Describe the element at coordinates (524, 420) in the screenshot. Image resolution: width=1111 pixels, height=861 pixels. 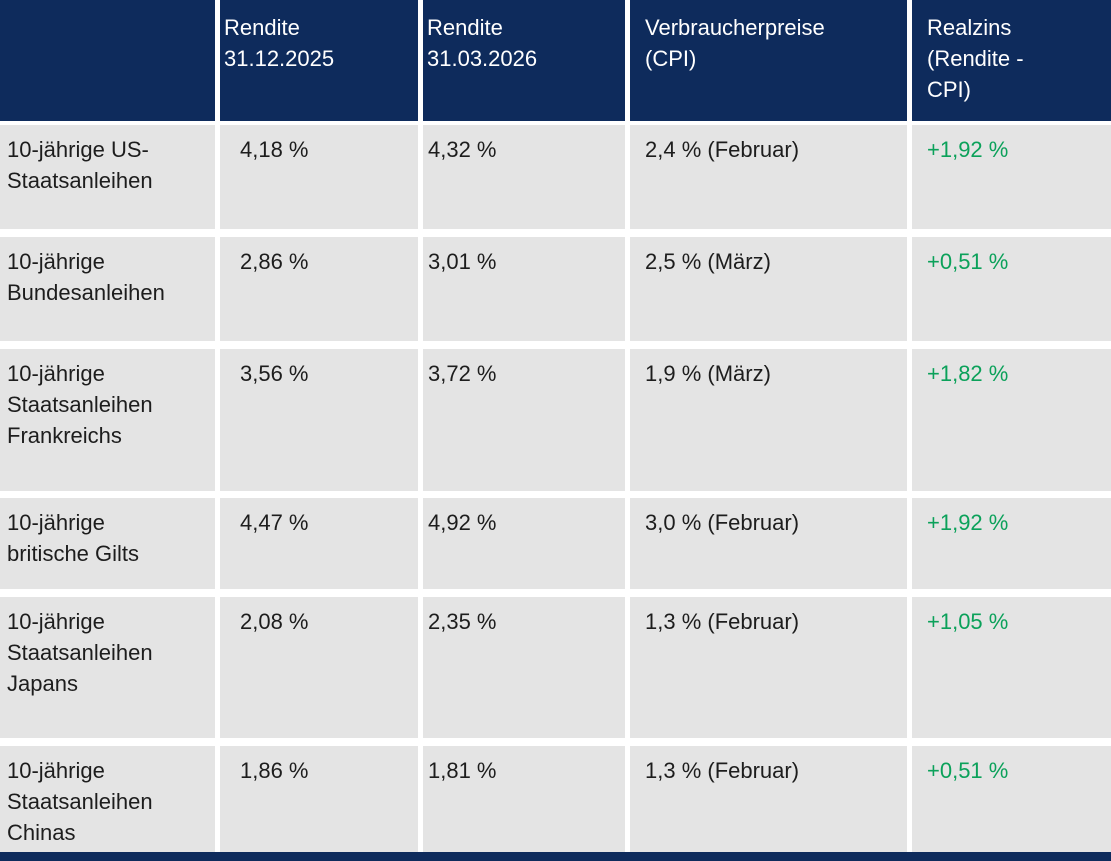
I see `rendite-2026-value: 3,72 %` at that location.